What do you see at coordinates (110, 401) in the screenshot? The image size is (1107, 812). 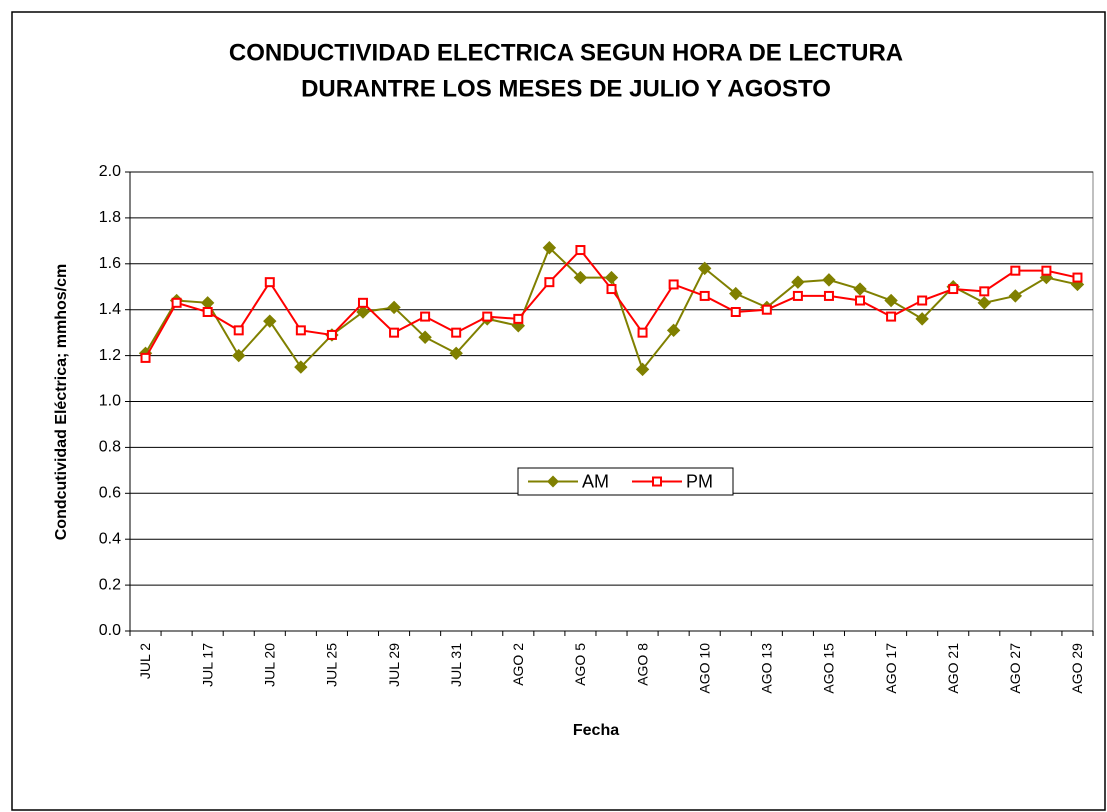 I see `y-tick-label: 1.0` at bounding box center [110, 401].